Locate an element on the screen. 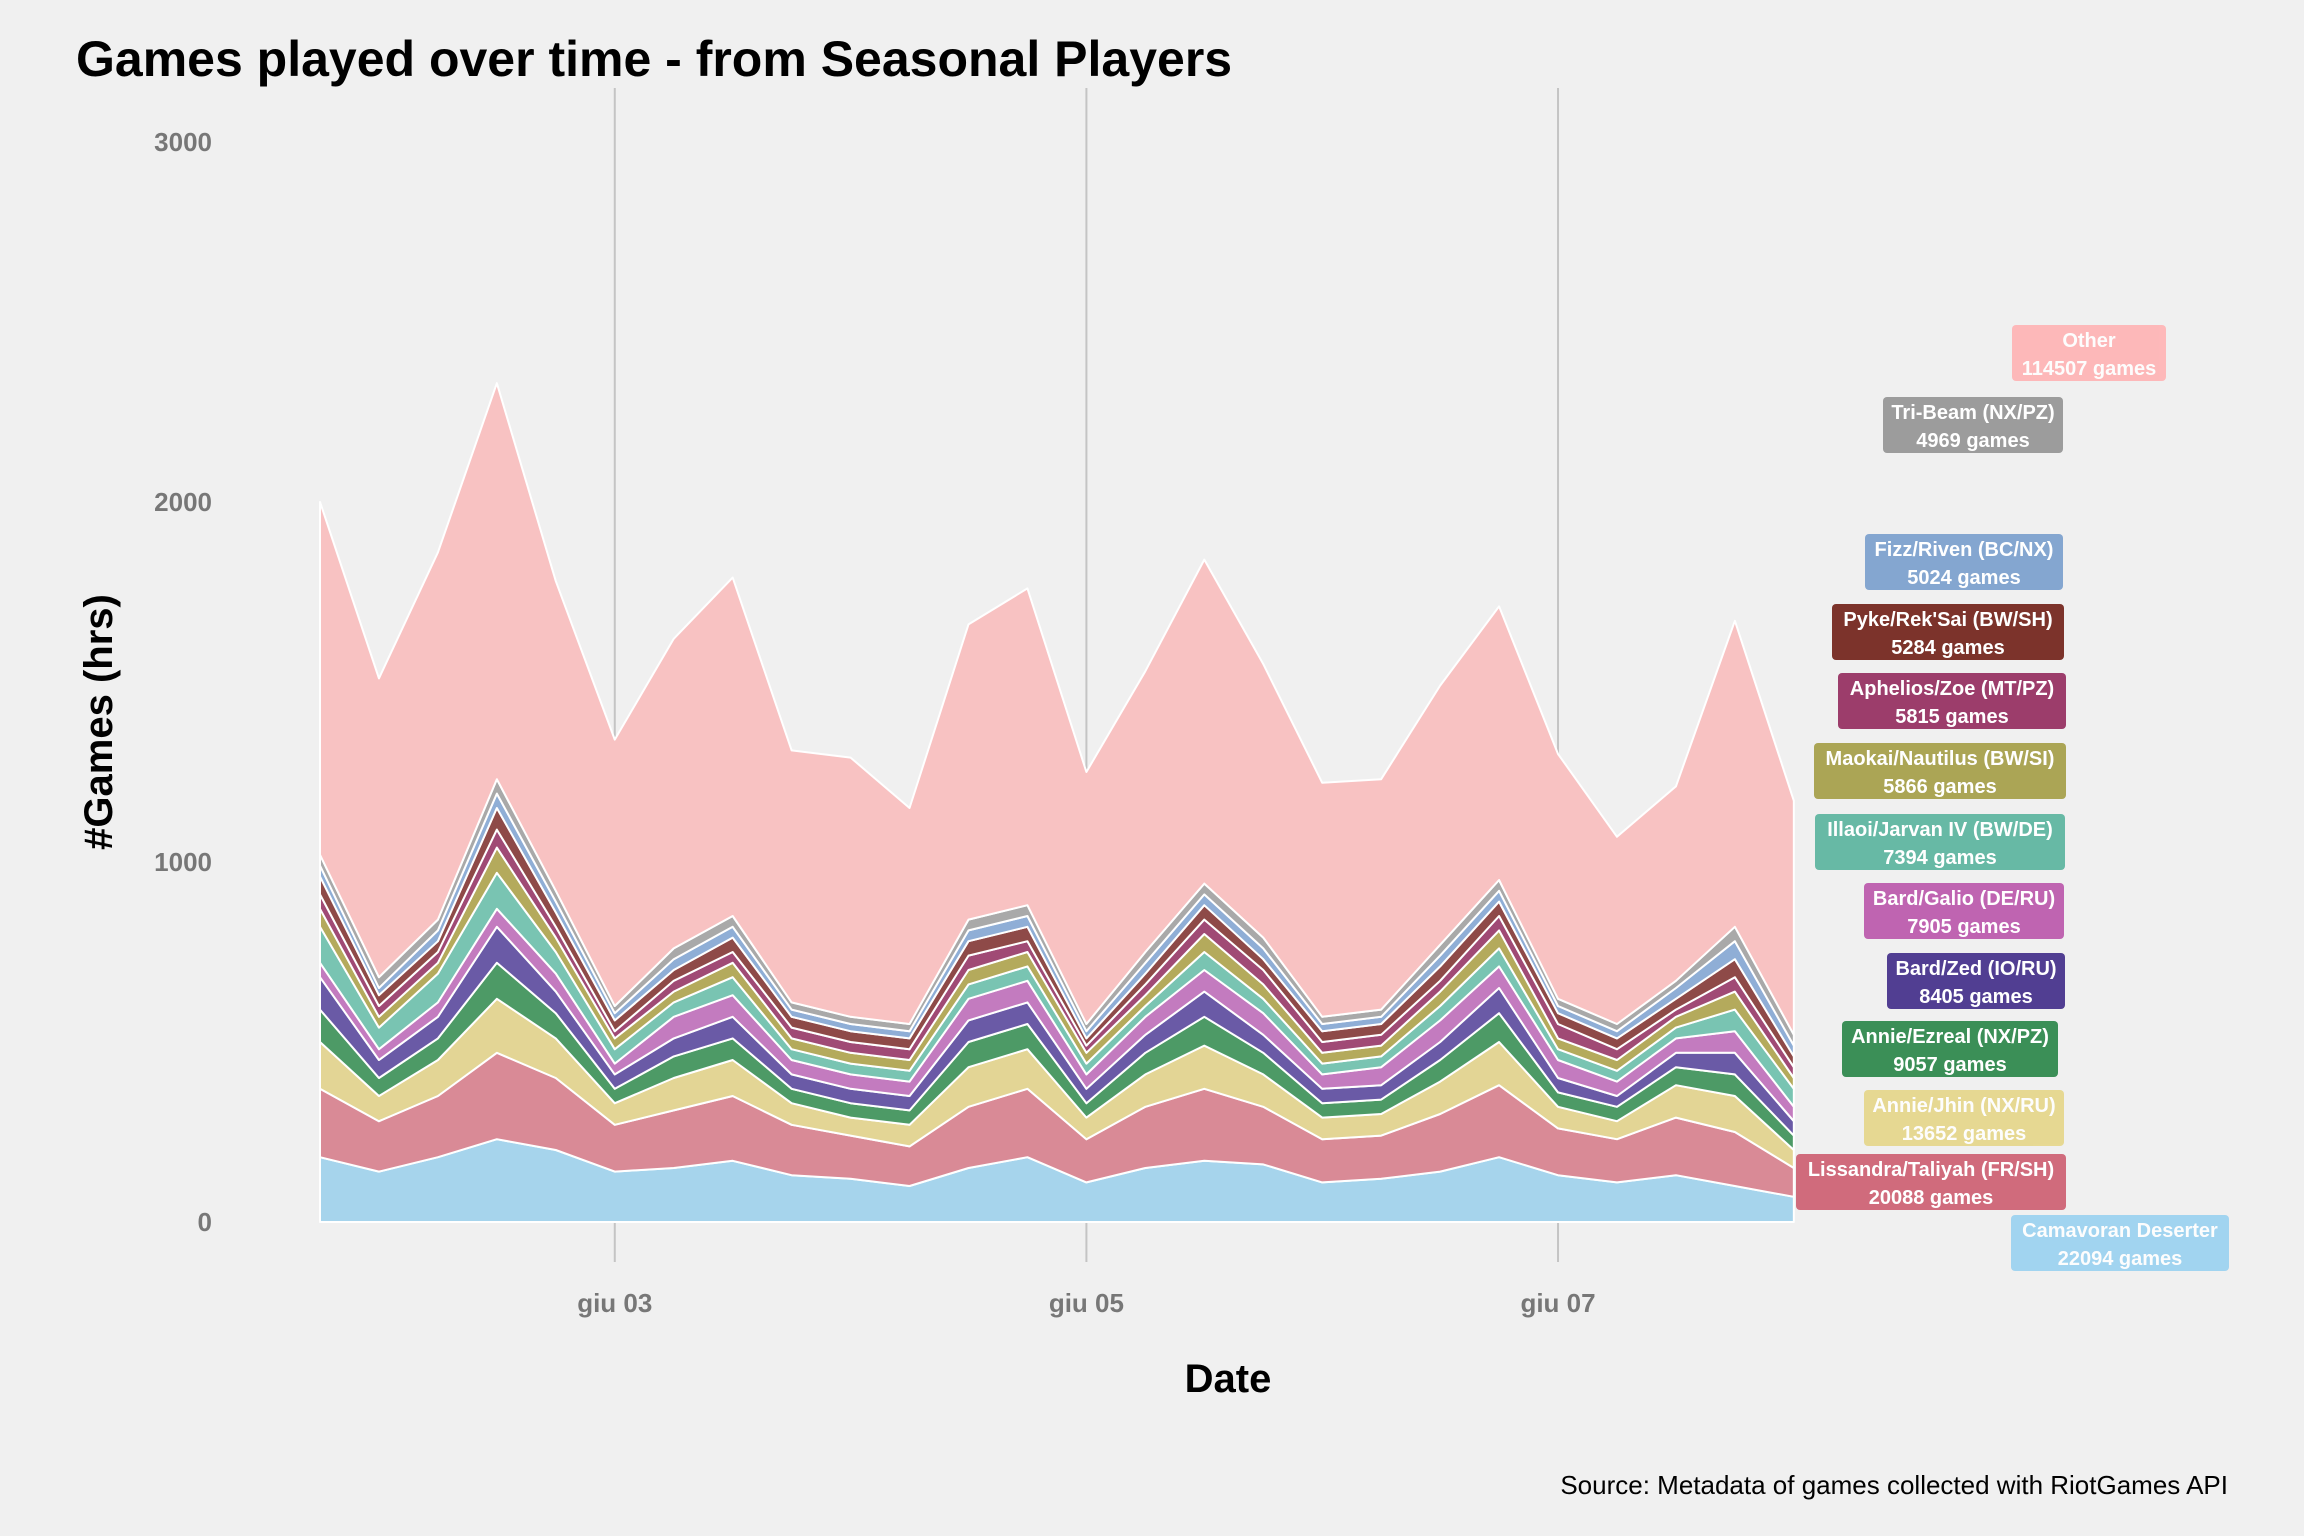 This screenshot has height=1536, width=2304. series-label-count: 7394 games is located at coordinates (1939, 858).